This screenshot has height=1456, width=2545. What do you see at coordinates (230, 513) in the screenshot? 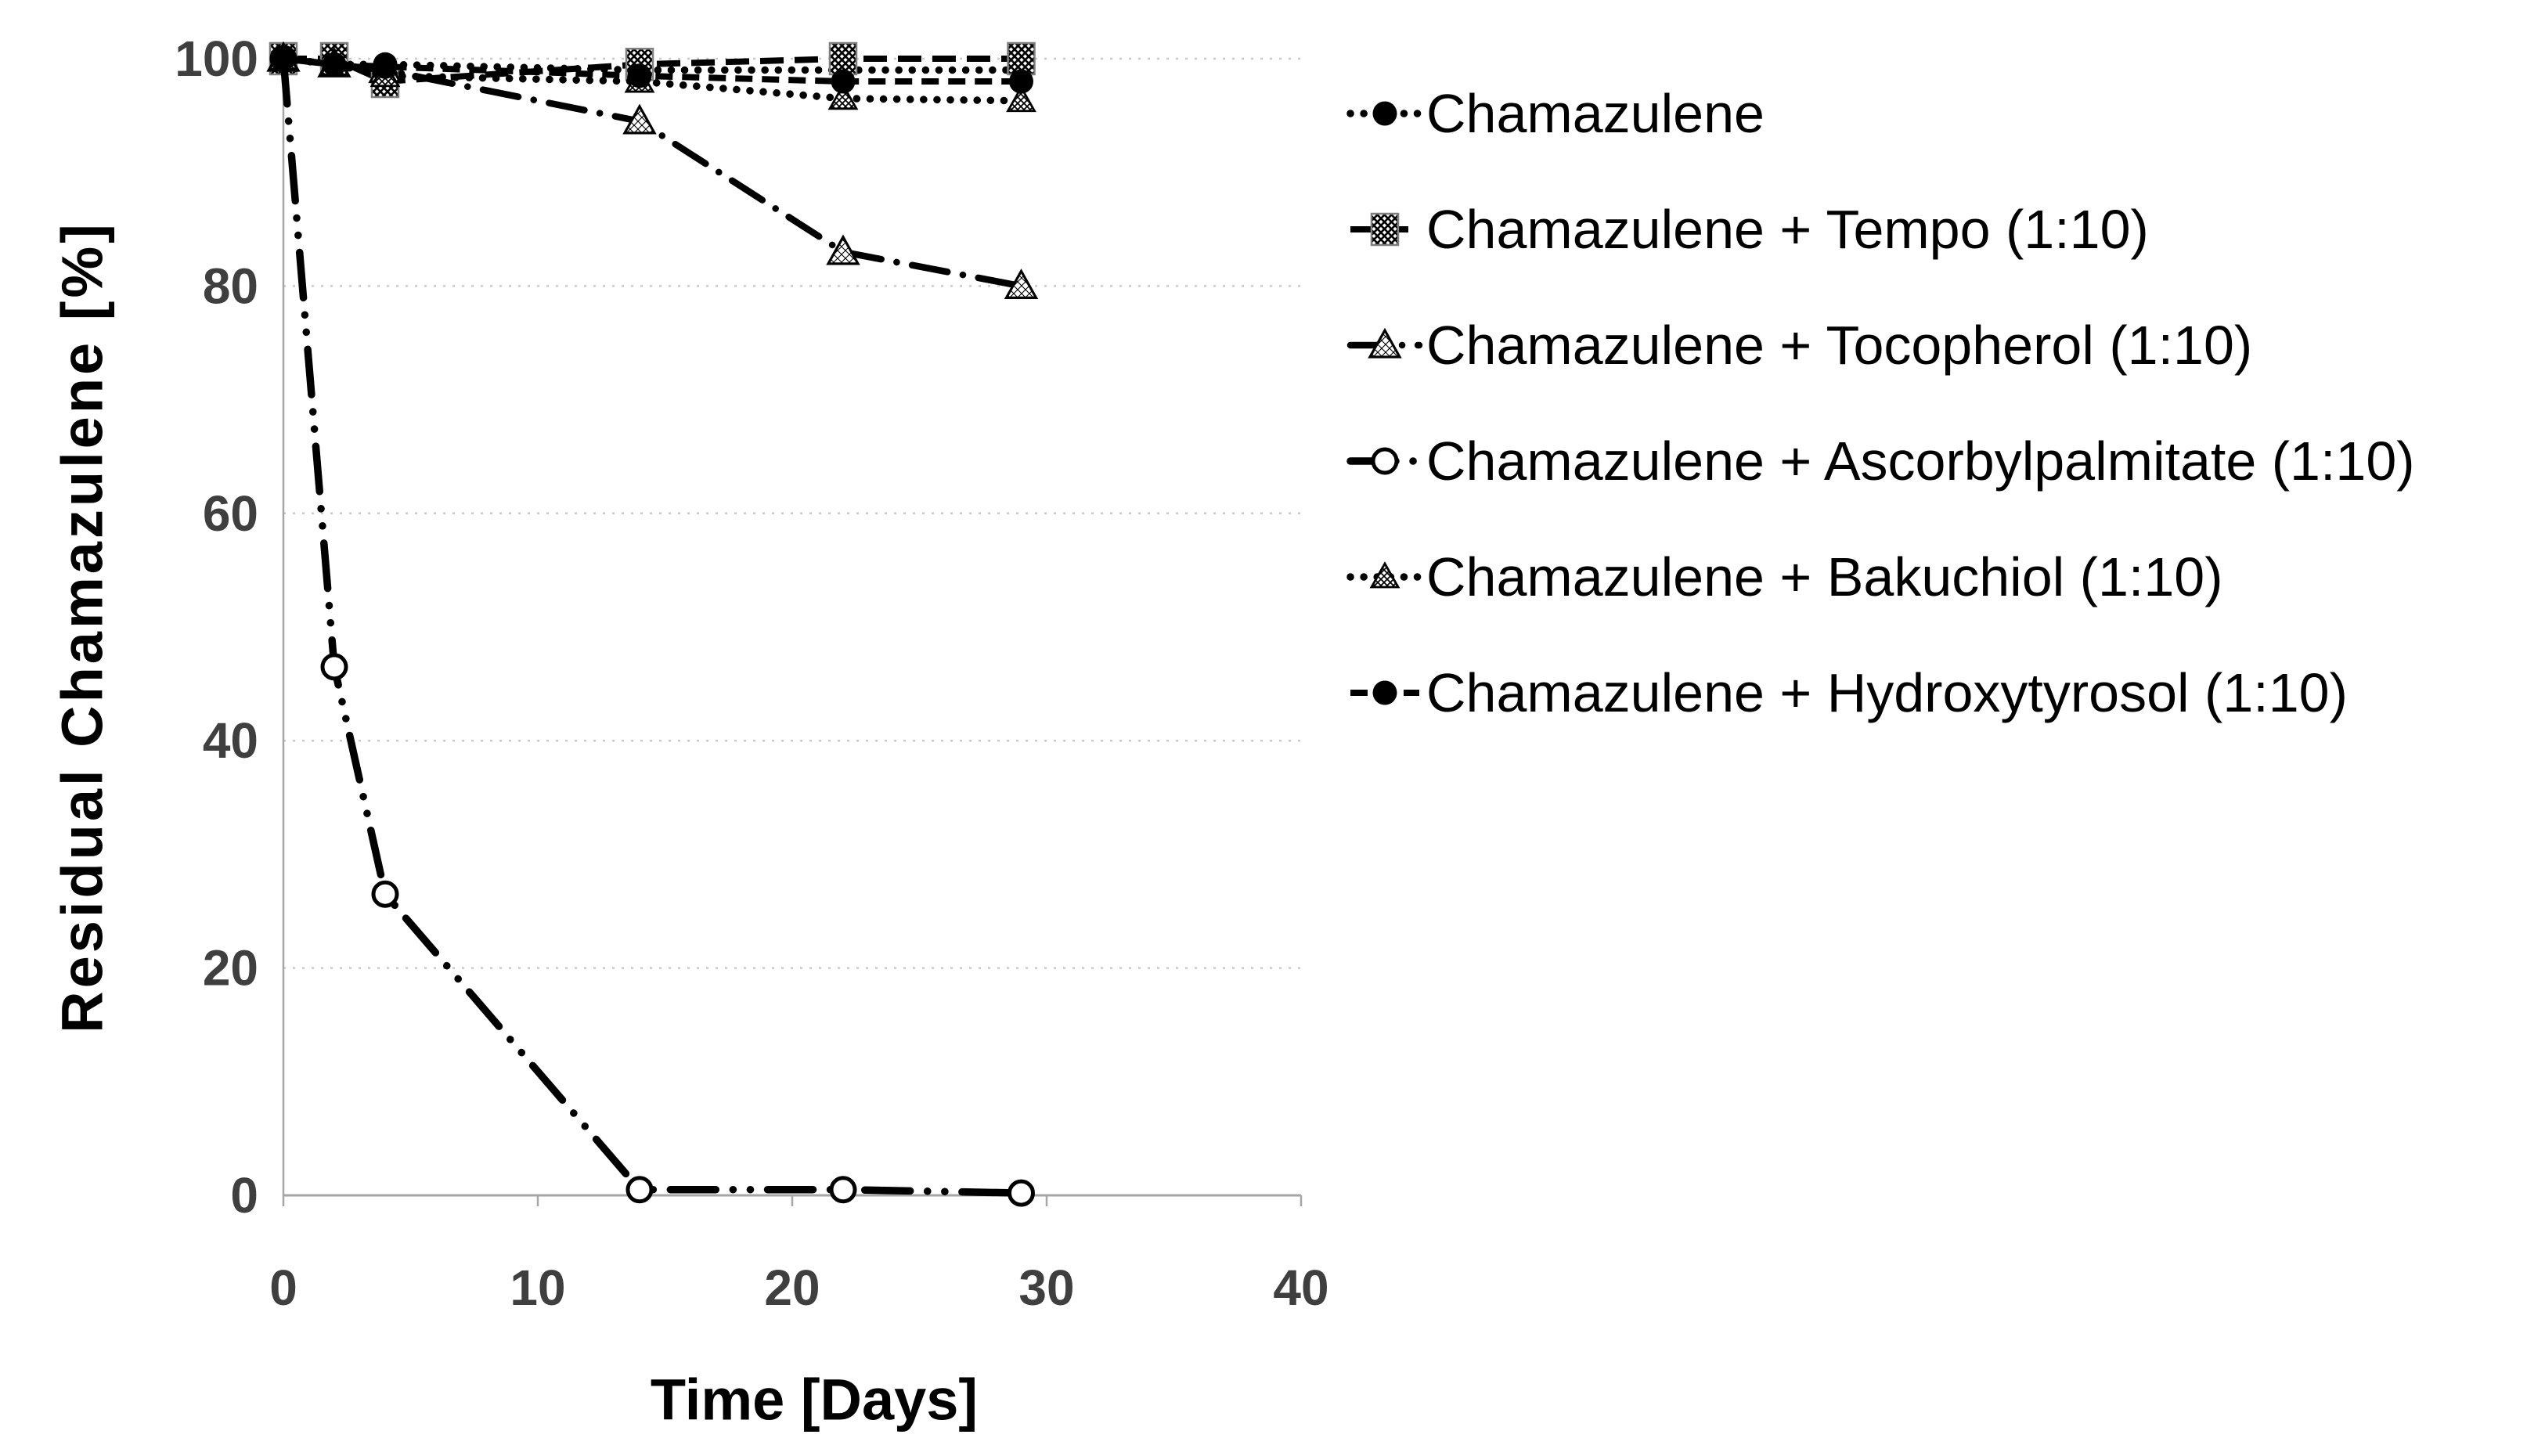
I see `y-tick-label-60: 60` at bounding box center [230, 513].